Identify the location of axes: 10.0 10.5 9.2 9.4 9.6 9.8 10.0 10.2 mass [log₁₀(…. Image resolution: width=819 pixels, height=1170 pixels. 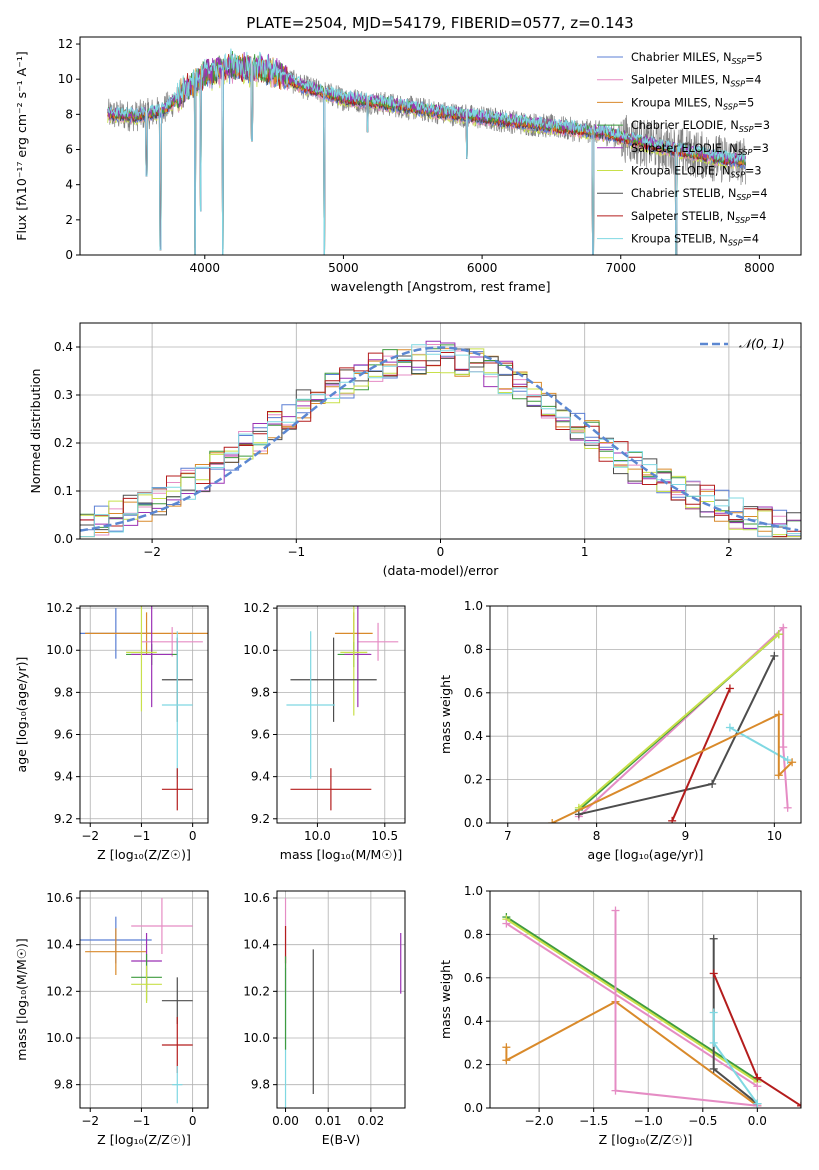
(324, 731).